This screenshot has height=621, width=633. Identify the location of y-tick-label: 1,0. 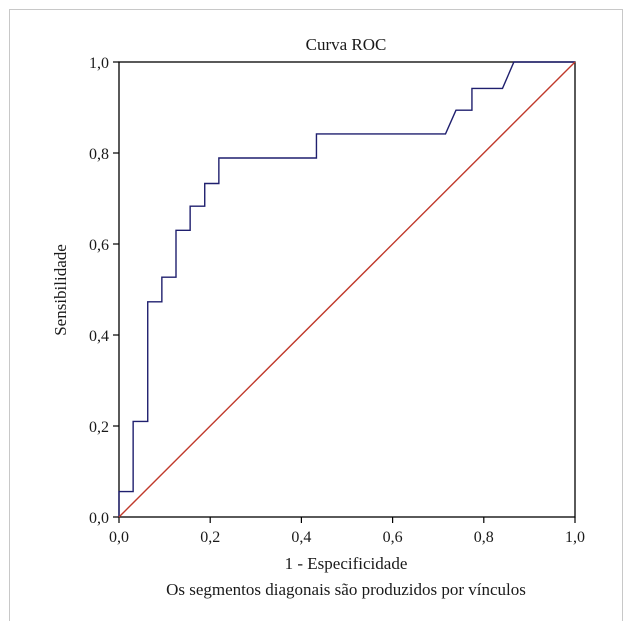
(99, 63).